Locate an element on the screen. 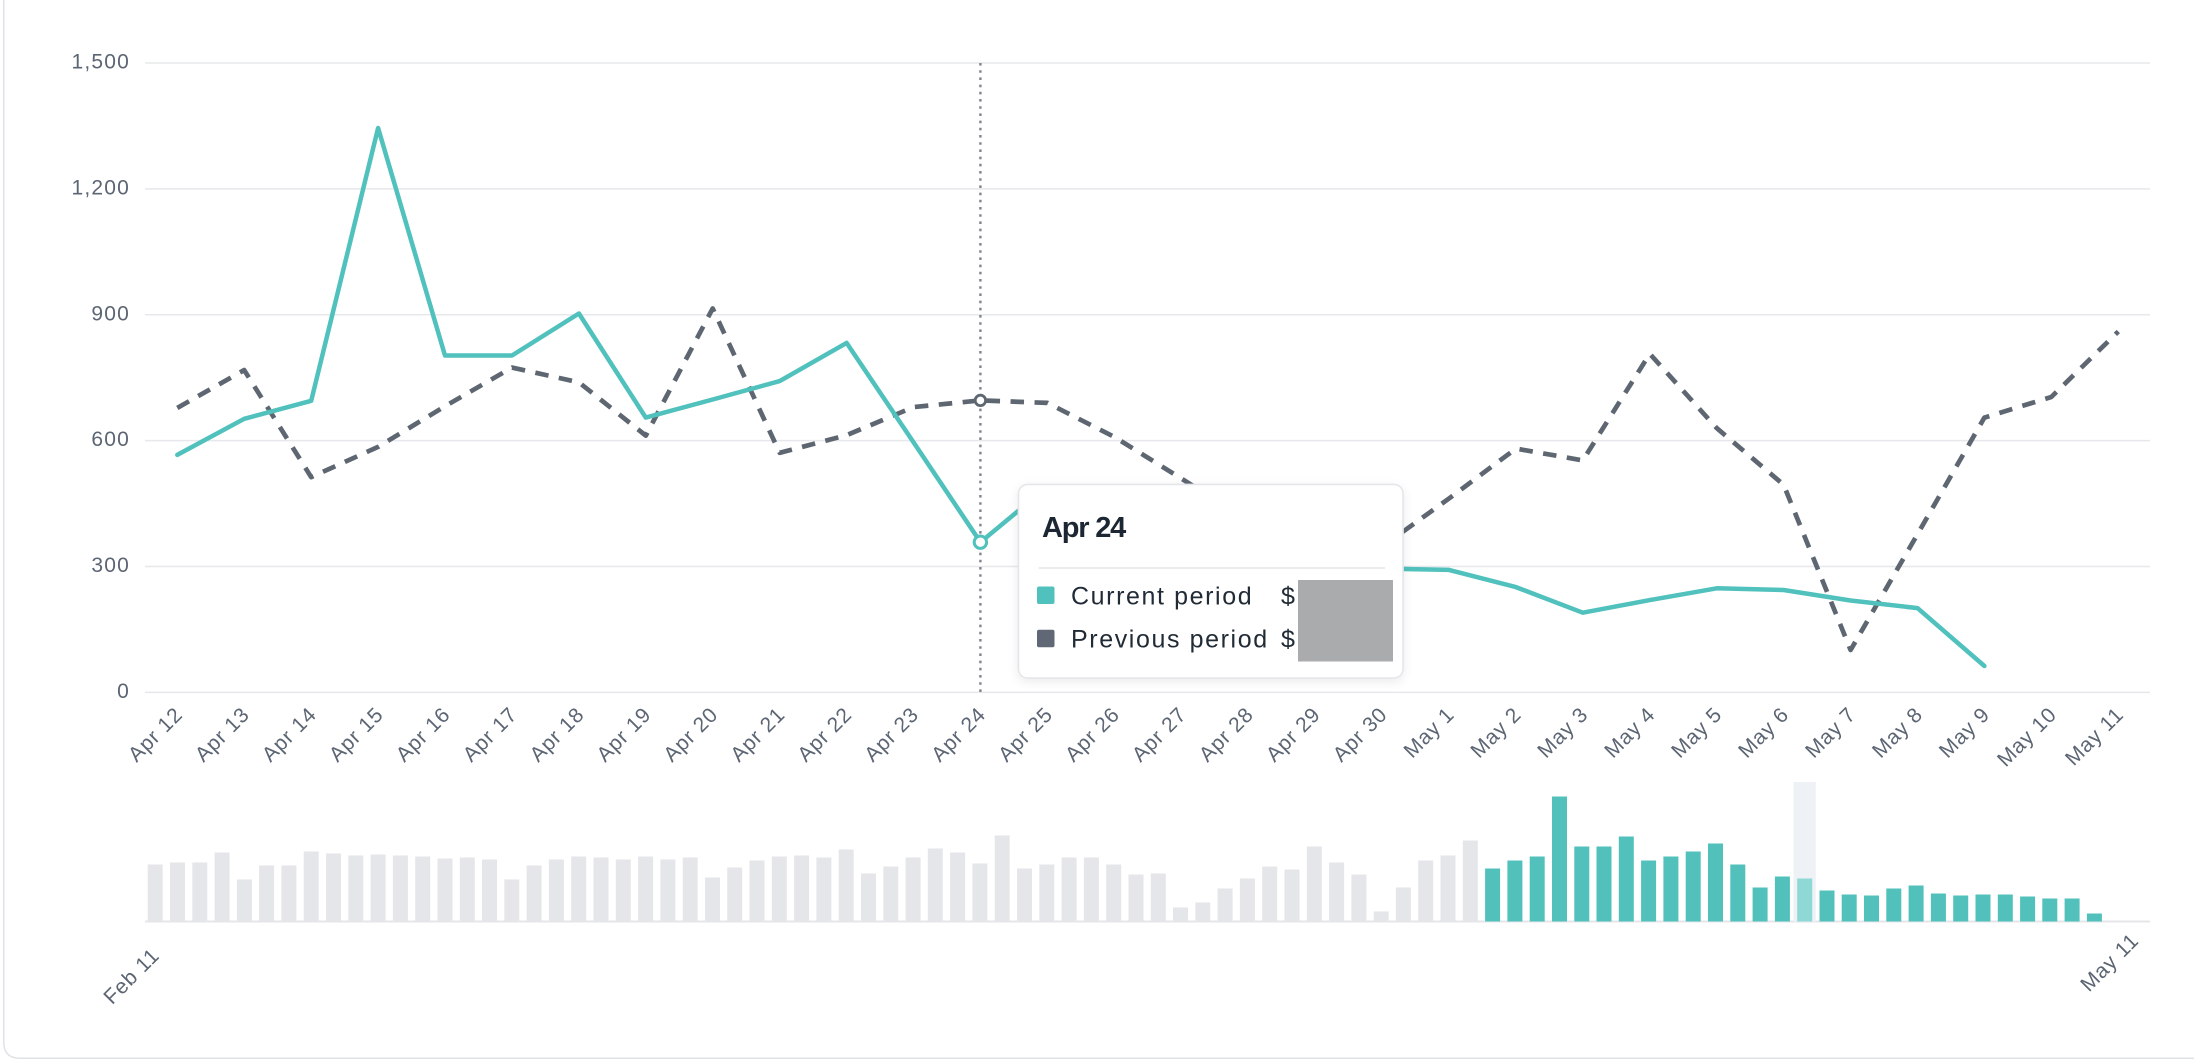 This screenshot has height=1062, width=2194. svg-text: 900 is located at coordinates (110, 313).